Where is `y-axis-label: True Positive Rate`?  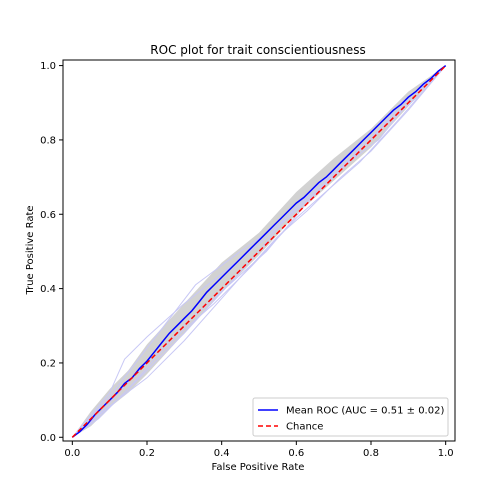 y-axis-label: True Positive Rate is located at coordinates (30, 250).